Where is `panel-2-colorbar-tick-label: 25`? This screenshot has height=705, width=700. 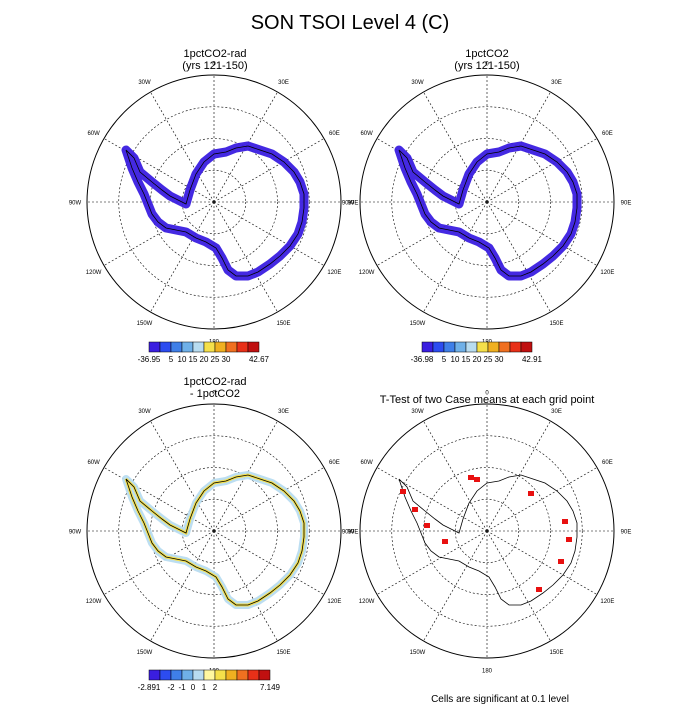
panel-2-colorbar-tick-label: 25 is located at coordinates (488, 359).